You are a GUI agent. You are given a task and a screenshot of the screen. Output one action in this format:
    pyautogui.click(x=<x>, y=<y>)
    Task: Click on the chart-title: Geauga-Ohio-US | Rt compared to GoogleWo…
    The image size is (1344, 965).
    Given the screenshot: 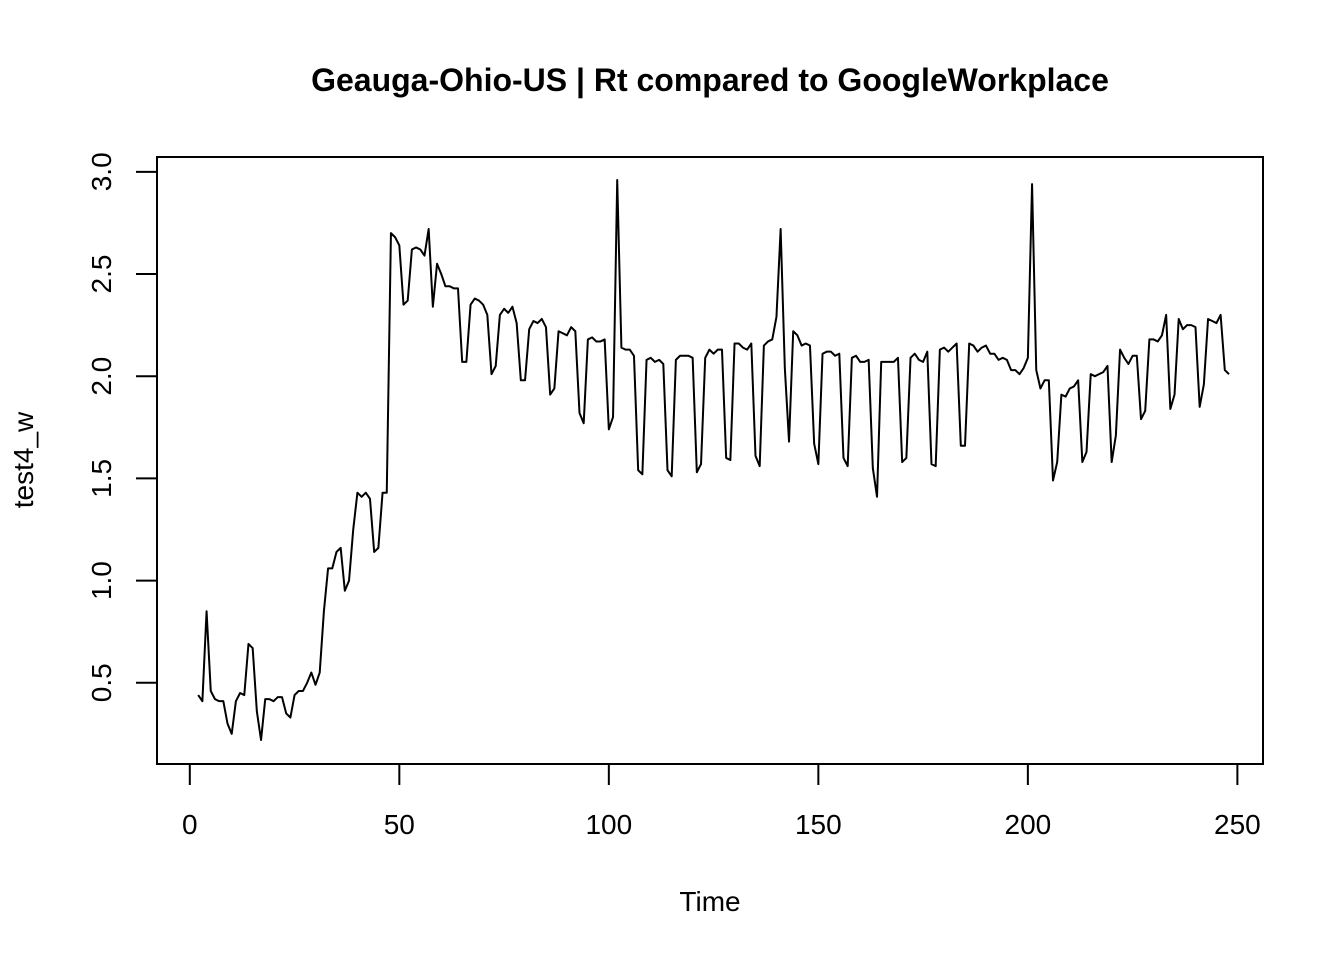 What is the action you would take?
    pyautogui.click(x=710, y=80)
    